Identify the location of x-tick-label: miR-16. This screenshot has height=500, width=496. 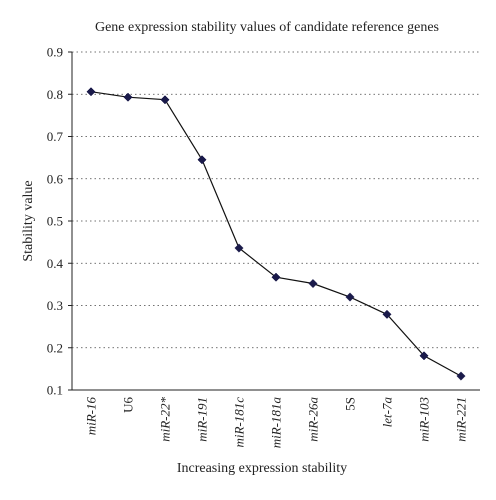
(91, 416).